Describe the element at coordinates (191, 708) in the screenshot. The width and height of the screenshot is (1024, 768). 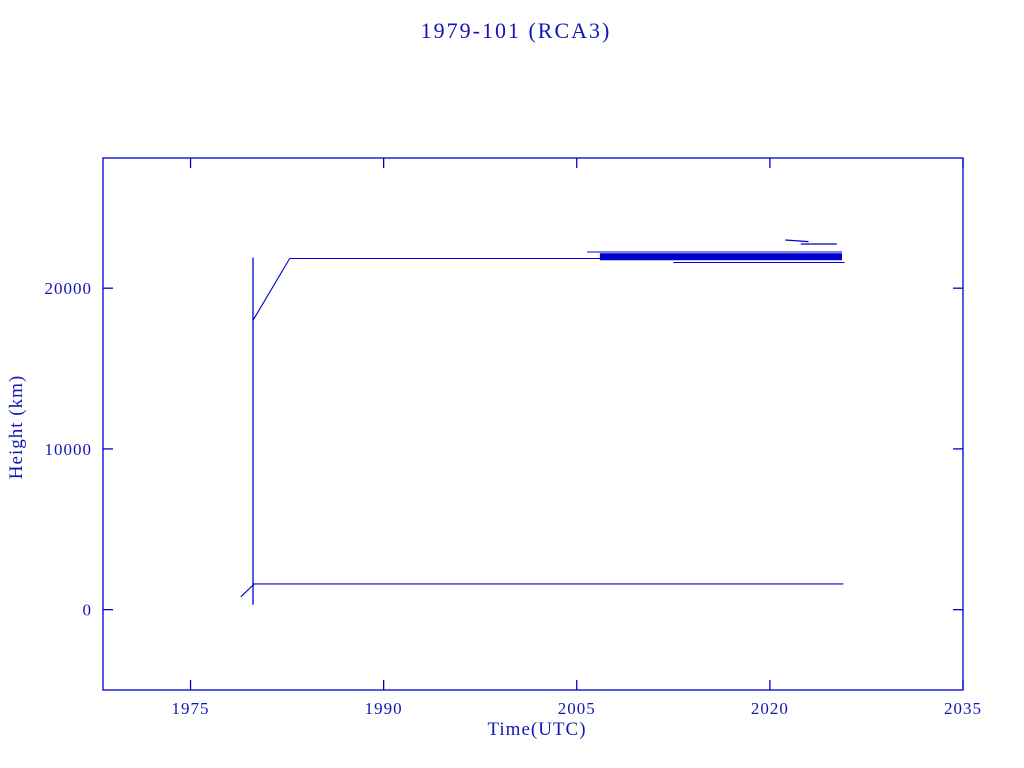
I see `x-tick-label: 1975` at that location.